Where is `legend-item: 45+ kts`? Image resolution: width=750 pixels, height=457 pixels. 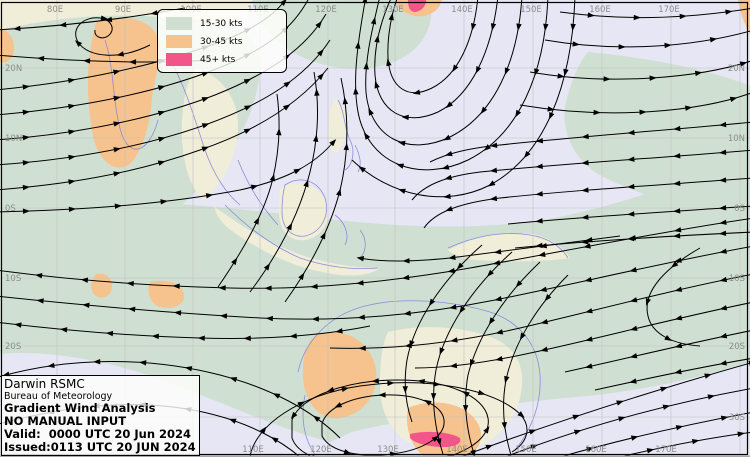
legend-item: 45+ kts is located at coordinates (222, 59).